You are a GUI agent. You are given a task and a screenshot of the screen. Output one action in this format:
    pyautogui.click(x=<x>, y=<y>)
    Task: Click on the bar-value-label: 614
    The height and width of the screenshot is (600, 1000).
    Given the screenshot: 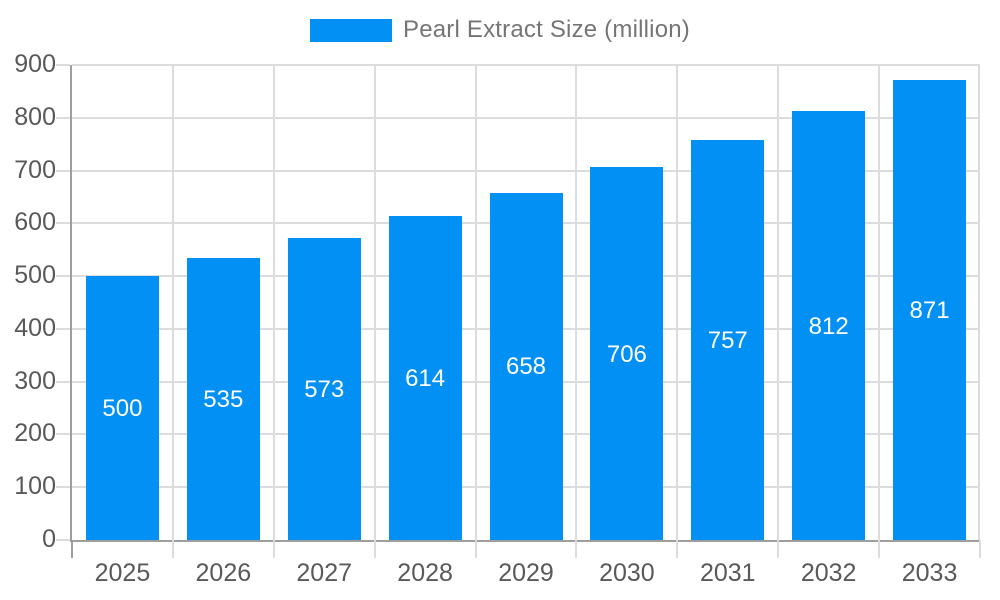 What is the action you would take?
    pyautogui.click(x=425, y=378)
    